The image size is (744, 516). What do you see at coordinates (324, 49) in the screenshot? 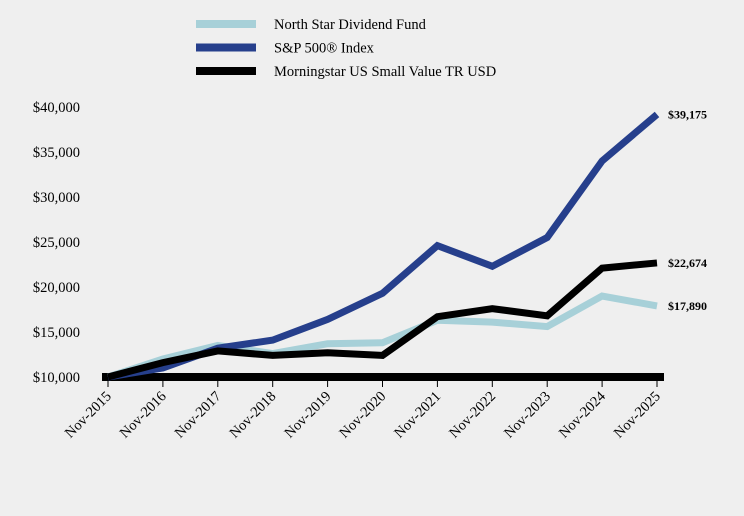
I see `legend-label: S&P 500® Index` at bounding box center [324, 49].